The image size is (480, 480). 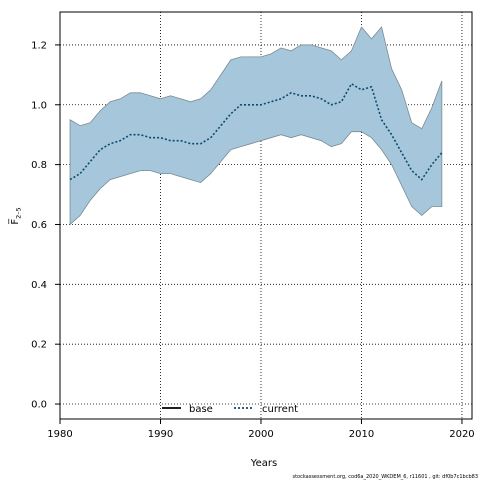 I want to click on y-axis-title-main: F̅, so click(x=14, y=221).